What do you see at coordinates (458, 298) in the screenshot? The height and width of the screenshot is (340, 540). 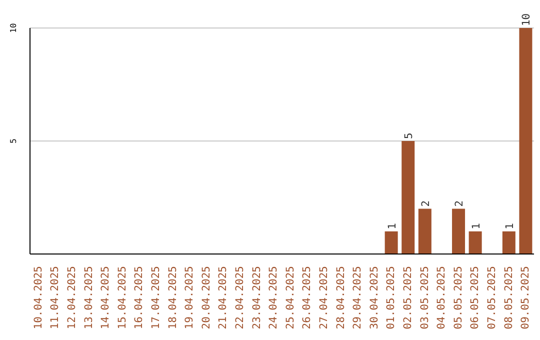 I see `x-tick-label: 05.05.2025` at bounding box center [458, 298].